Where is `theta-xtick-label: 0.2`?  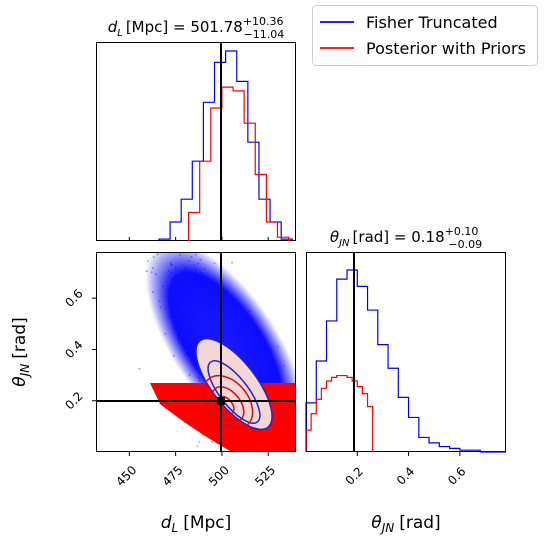
theta-xtick-label: 0.2 is located at coordinates (354, 475).